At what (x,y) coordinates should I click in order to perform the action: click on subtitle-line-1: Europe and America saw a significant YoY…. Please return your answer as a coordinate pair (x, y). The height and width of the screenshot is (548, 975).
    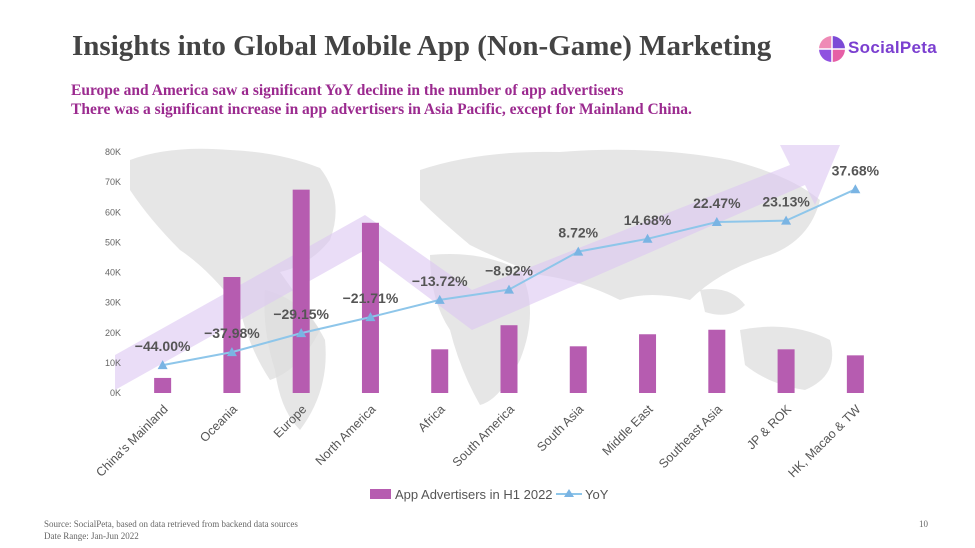
    Looking at the image, I should click on (347, 90).